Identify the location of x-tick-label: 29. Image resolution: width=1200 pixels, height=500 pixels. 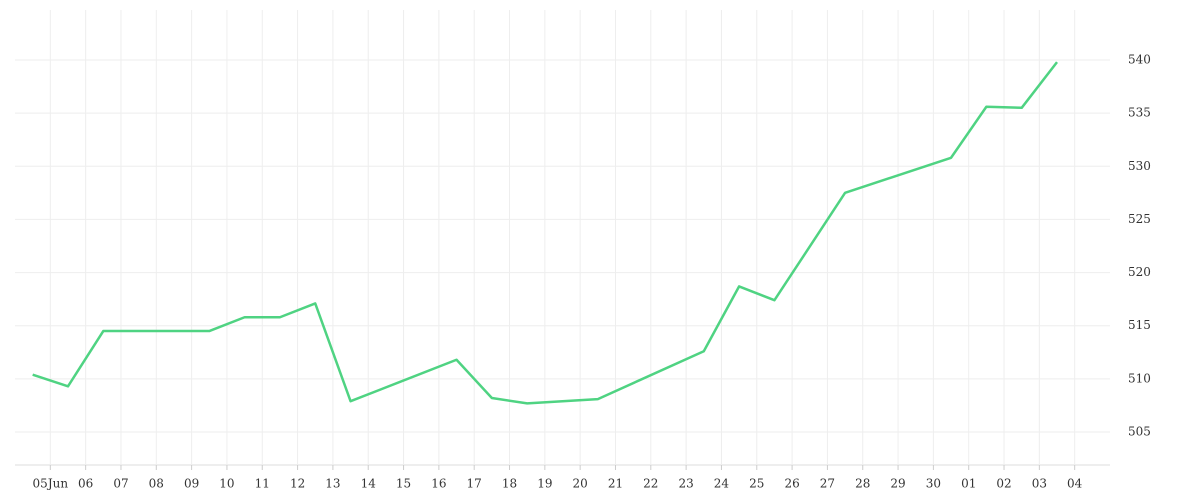
(897, 484).